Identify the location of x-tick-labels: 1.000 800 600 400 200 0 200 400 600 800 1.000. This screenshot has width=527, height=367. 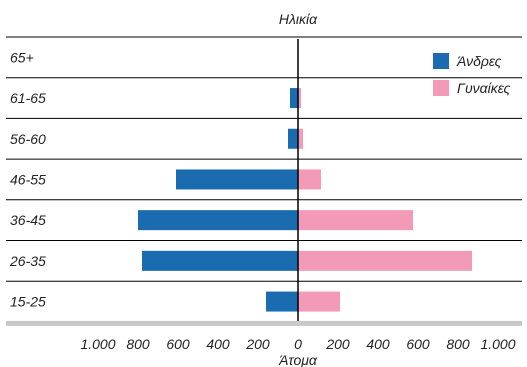
(297, 344).